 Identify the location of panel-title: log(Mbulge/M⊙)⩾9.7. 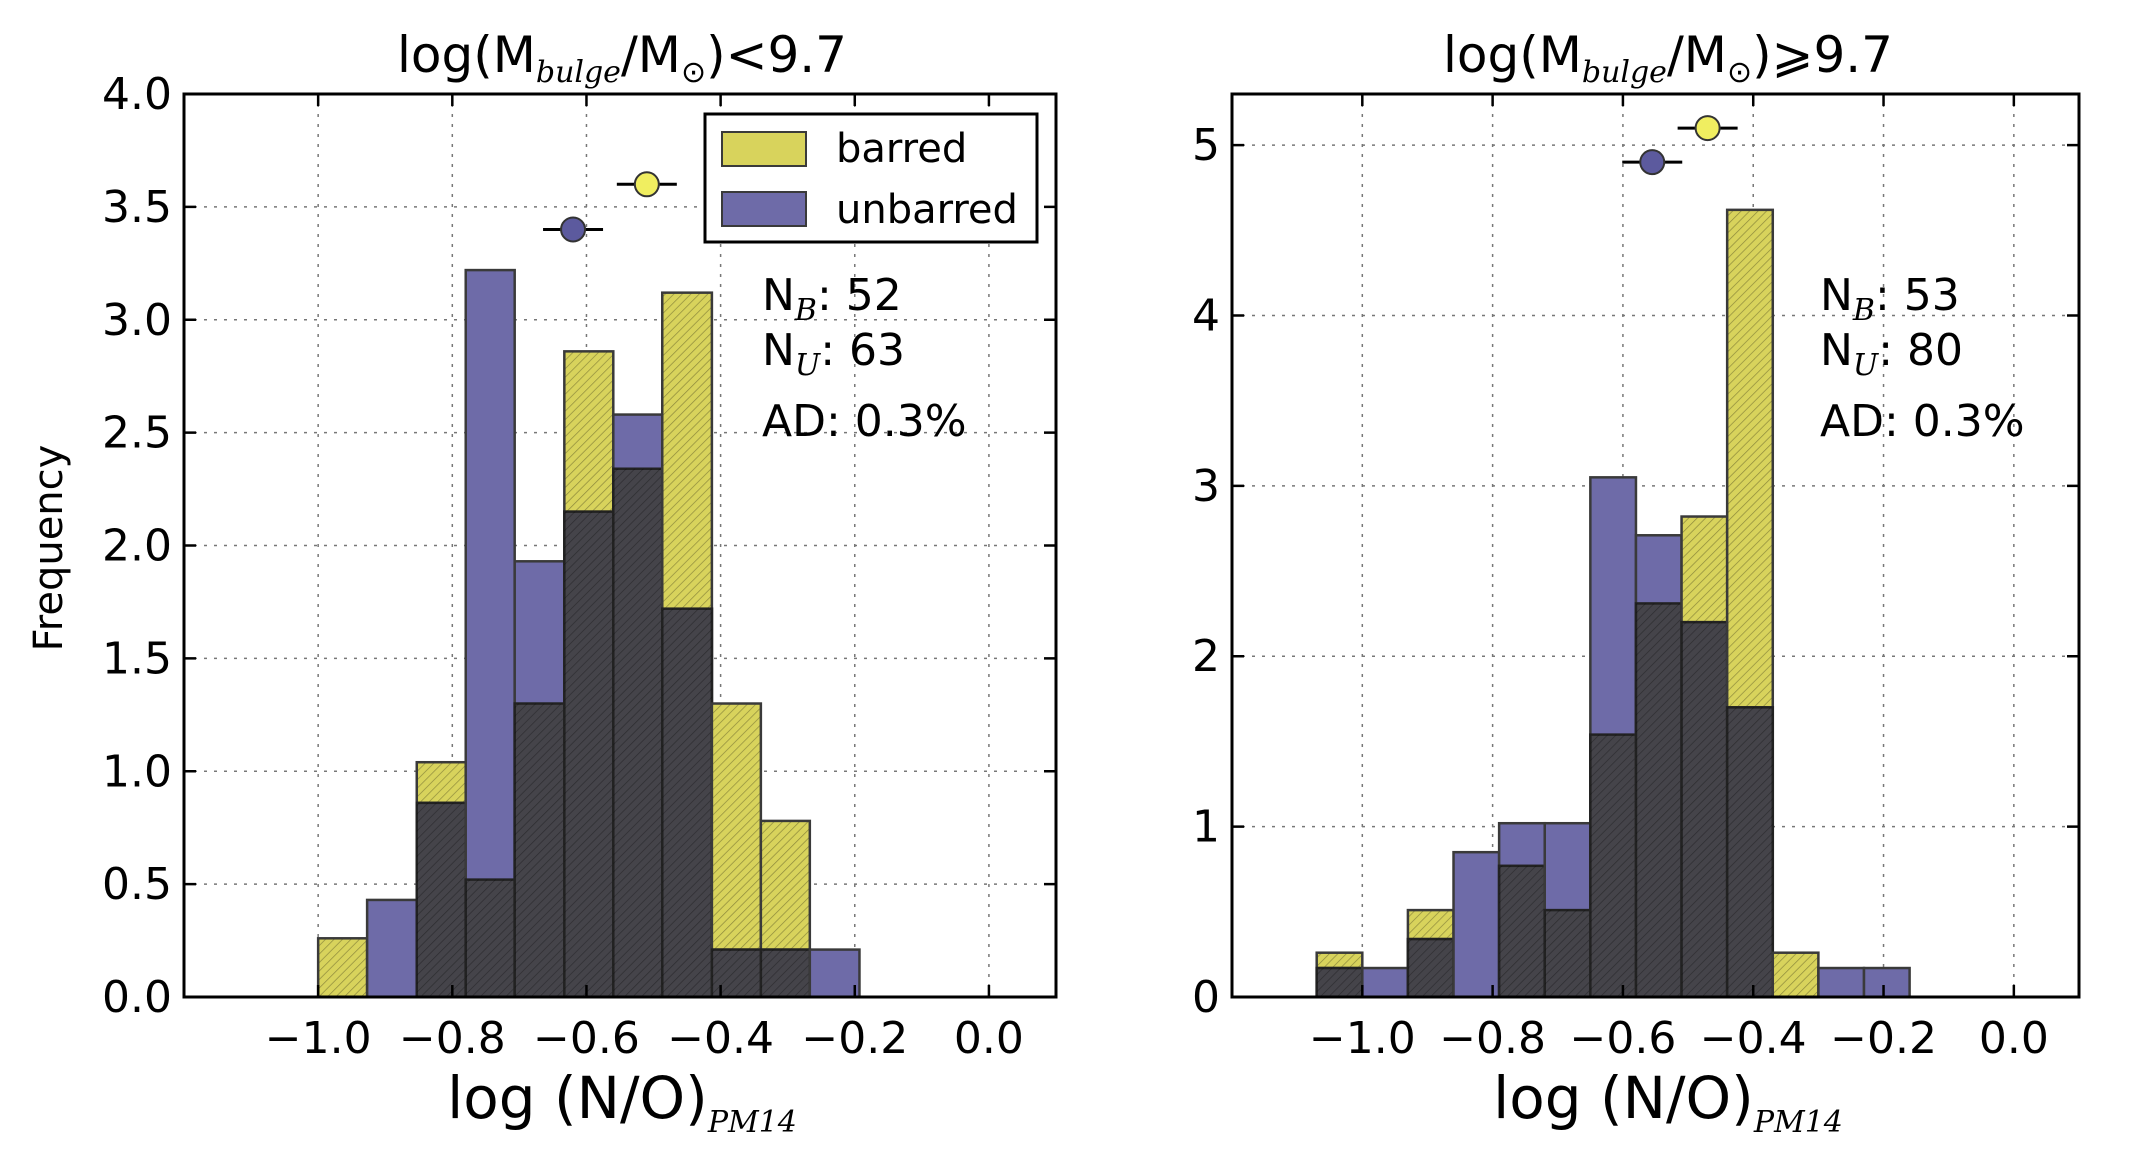
(1668, 58).